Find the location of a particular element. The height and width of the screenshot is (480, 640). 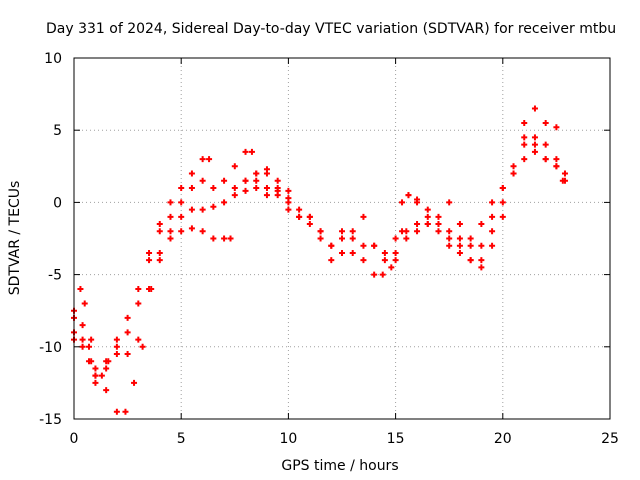

y-axis-label: SDTVAR / TECUs is located at coordinates (15, 238).